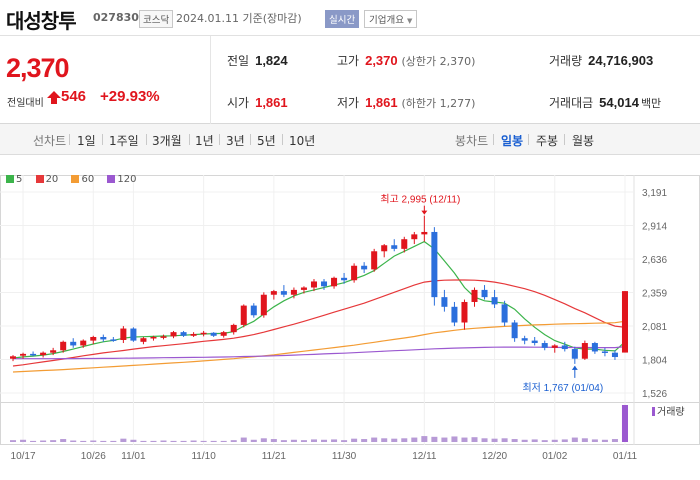 The width and height of the screenshot is (700, 480). I want to click on period-5y: 5년, so click(266, 141).